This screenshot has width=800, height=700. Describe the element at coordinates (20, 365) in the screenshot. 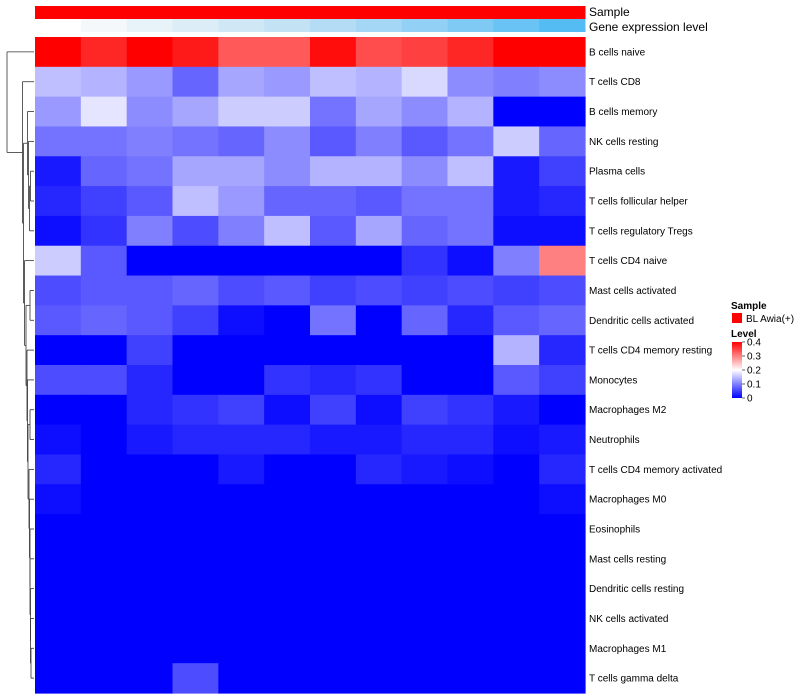

I see `row-dendrogram` at that location.